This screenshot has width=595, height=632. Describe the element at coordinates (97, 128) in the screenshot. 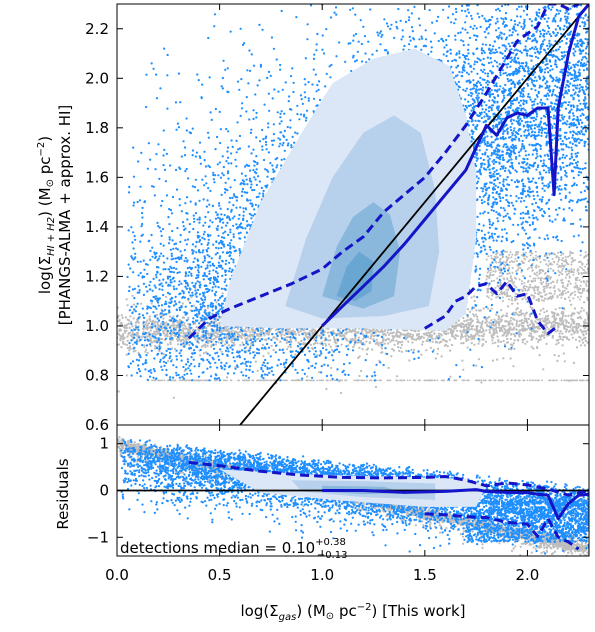

I see `y-tick-label: 1.8` at that location.